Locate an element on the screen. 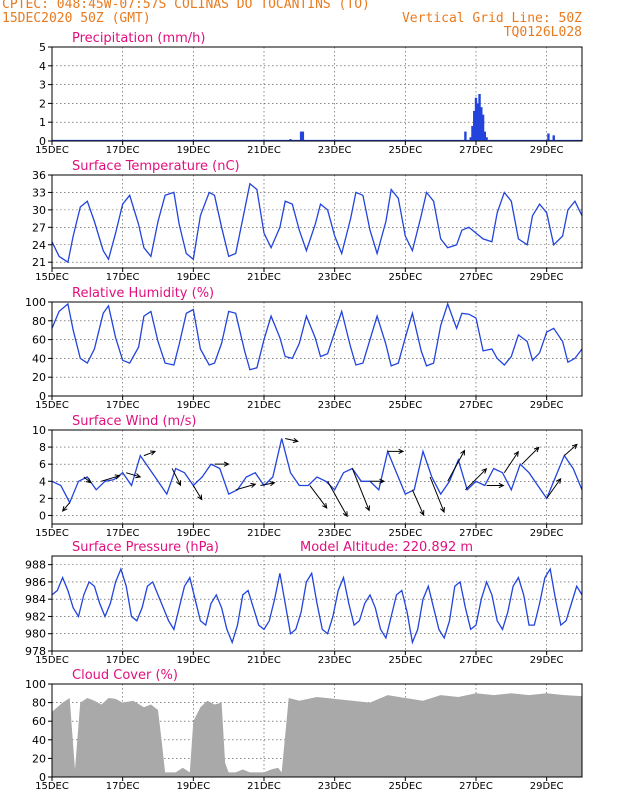 The height and width of the screenshot is (800, 618). pressure-title: Surface Pressure (hPa) is located at coordinates (145, 547).